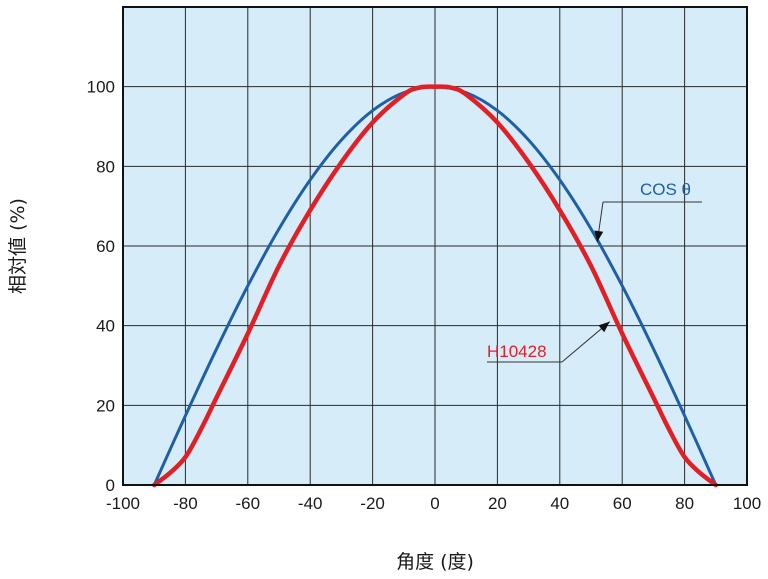 This screenshot has height=579, width=768. Describe the element at coordinates (517, 351) in the screenshot. I see `annotation-label: H10428` at that location.